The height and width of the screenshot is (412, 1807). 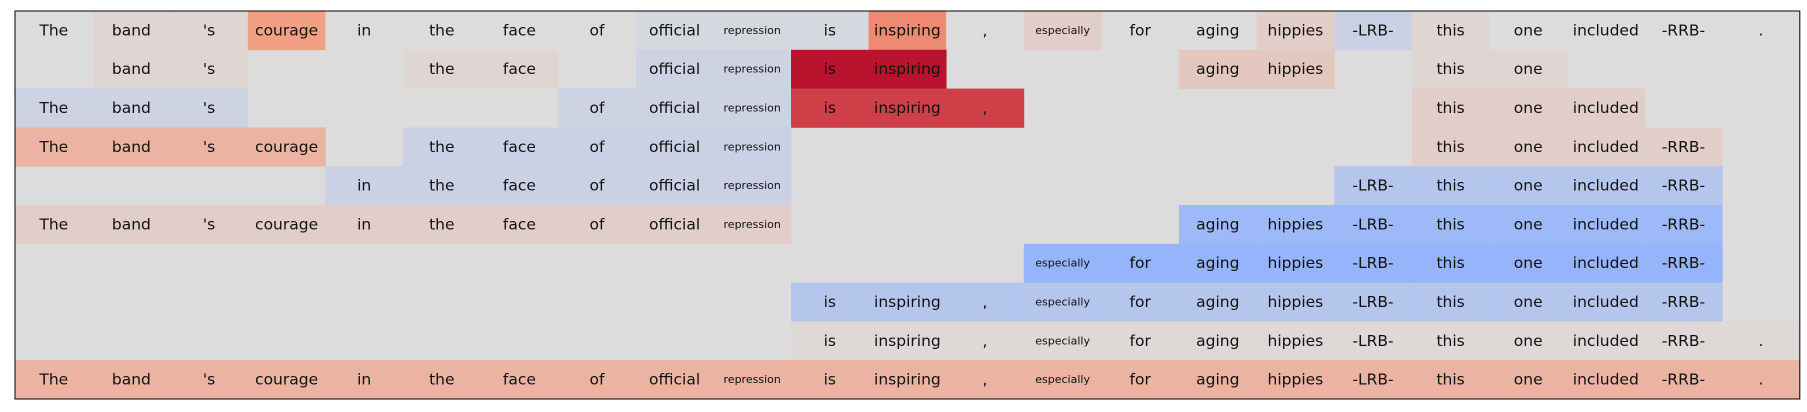 I want to click on token-label: is, so click(x=830, y=108).